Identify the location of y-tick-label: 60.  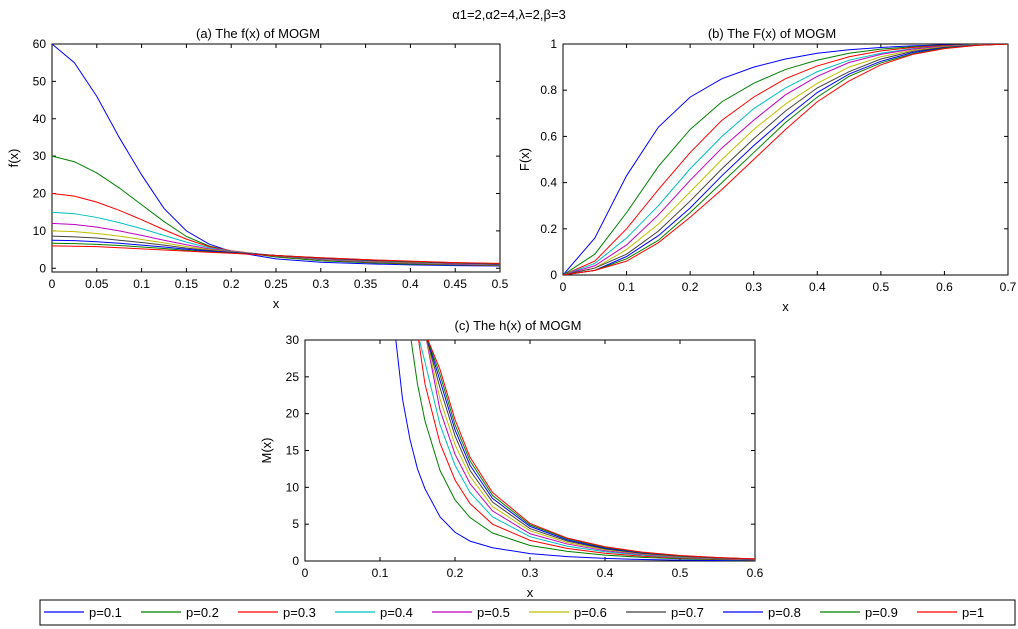
(40, 44).